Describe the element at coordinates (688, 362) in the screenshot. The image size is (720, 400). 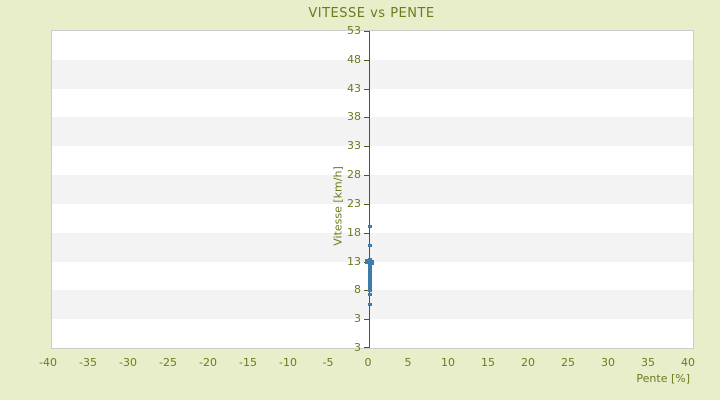
I see `x-tick-label: 40` at that location.